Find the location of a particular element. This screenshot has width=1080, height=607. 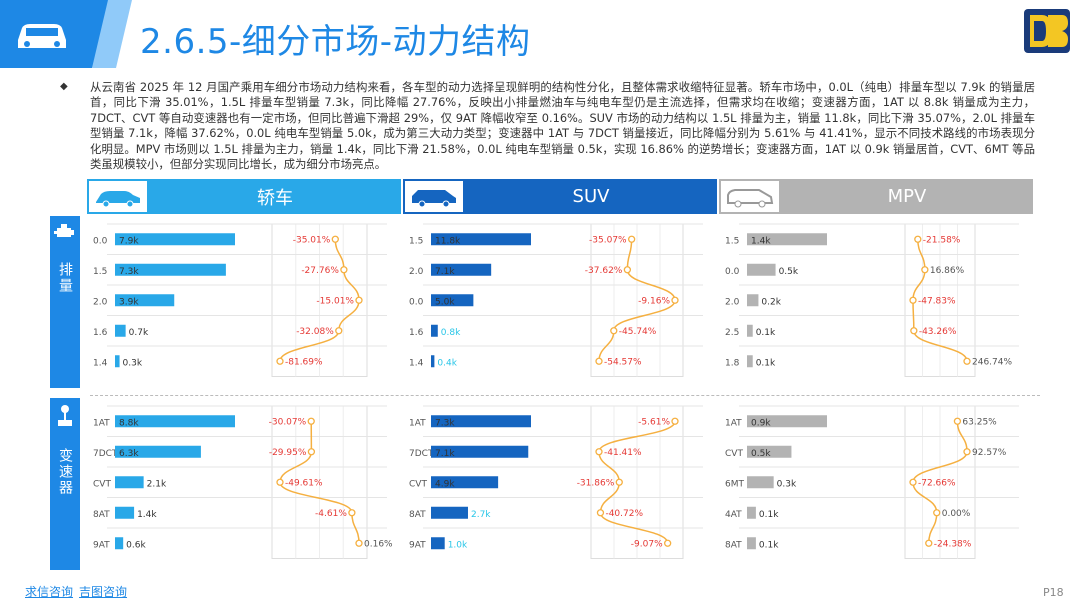

value-label: 1.4k is located at coordinates (761, 241).